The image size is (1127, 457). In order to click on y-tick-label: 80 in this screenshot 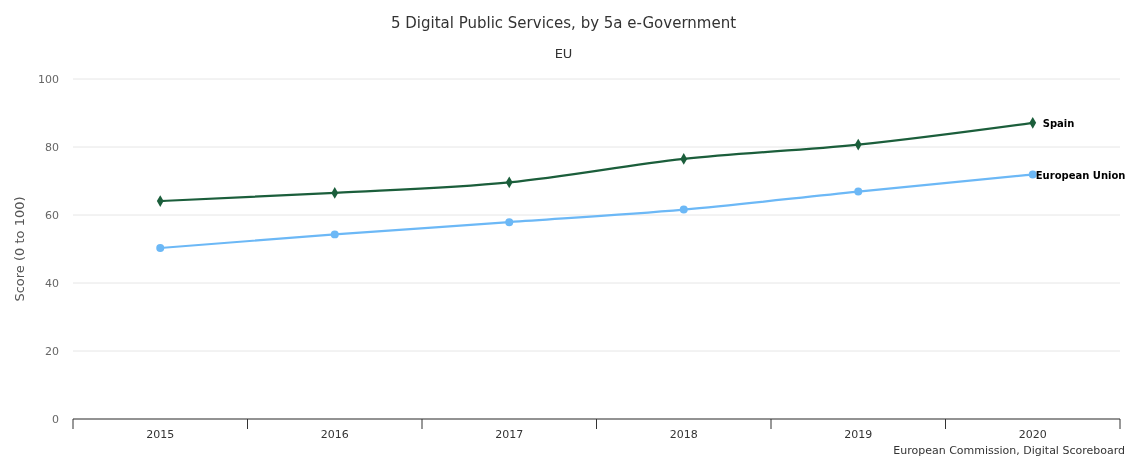, I will do `click(52, 148)`.